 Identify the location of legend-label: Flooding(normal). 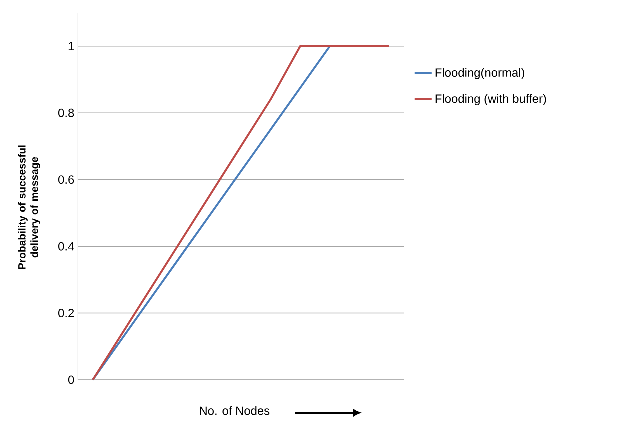
(480, 74).